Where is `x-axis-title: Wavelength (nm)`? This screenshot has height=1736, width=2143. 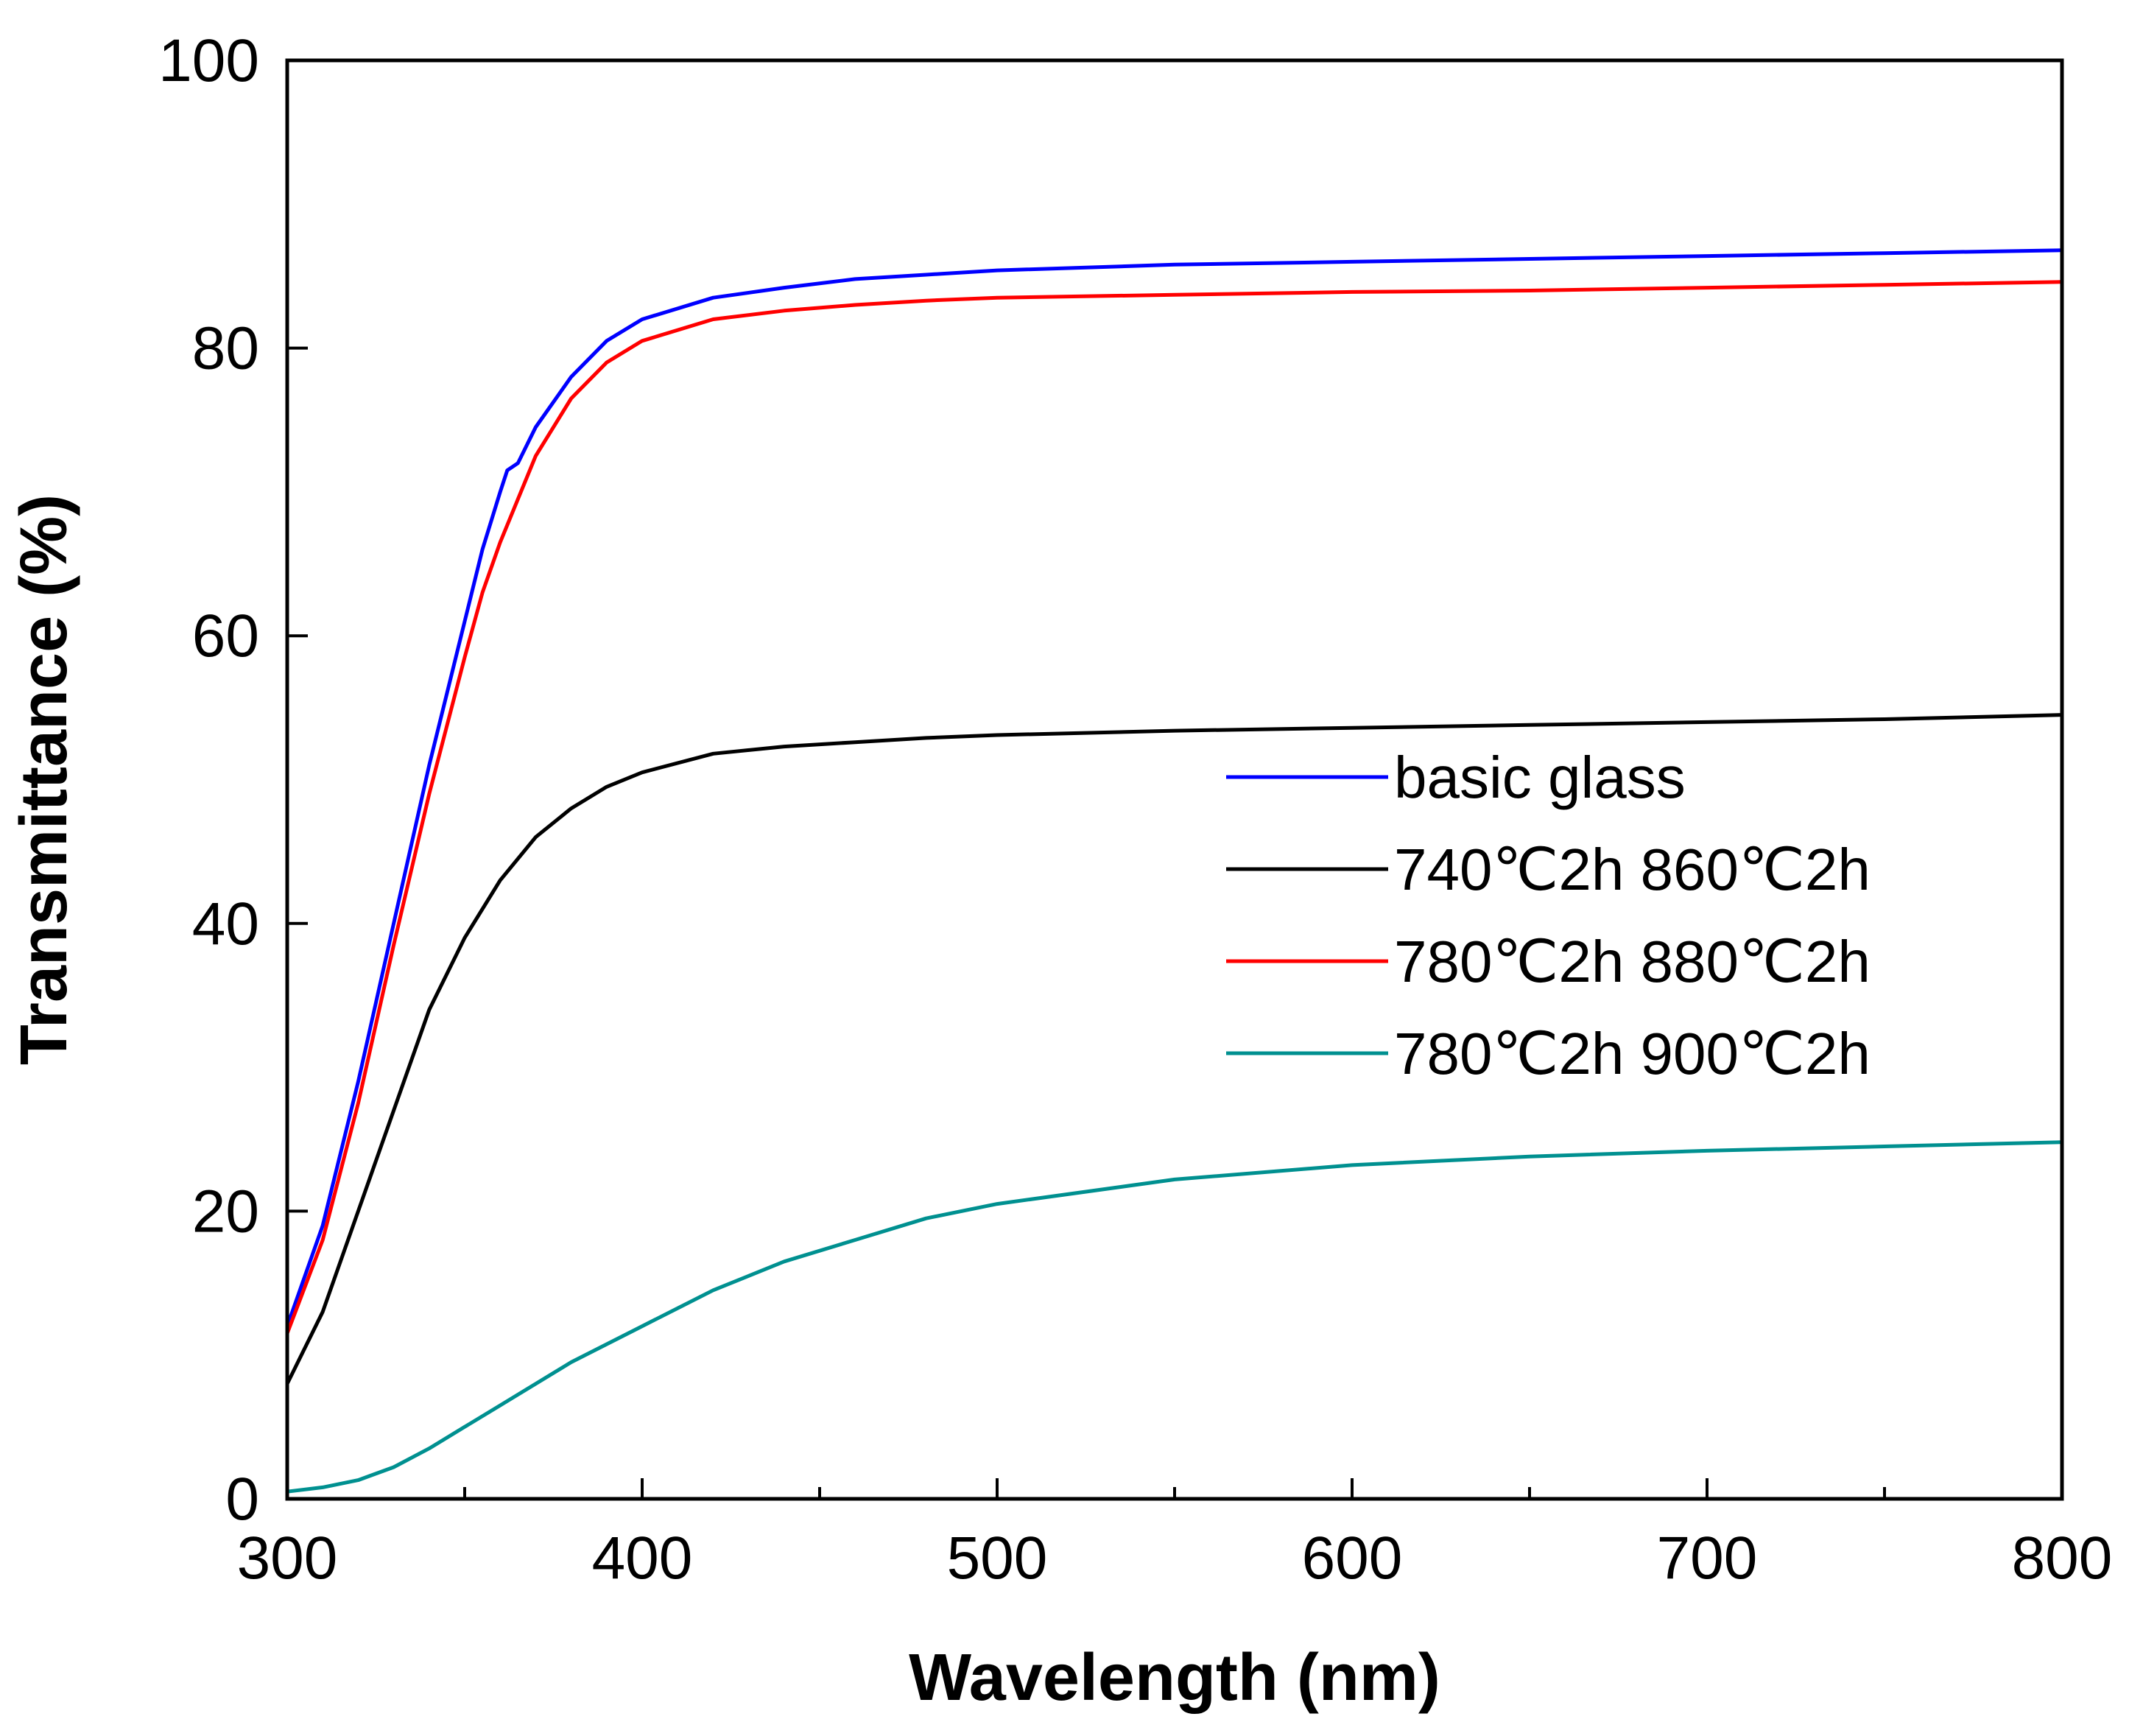
x-axis-title: Wavelength (nm) is located at coordinates (1174, 1678).